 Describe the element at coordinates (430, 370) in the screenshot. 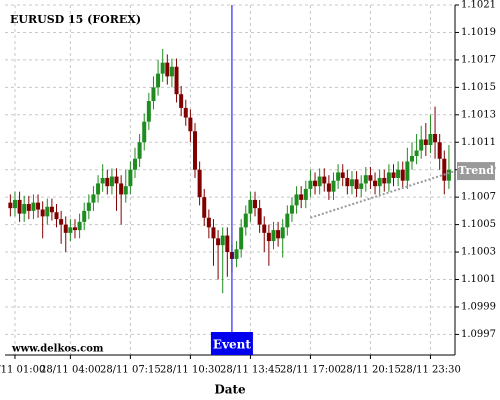

I see `x-tick-label: 28/11 23:30` at that location.